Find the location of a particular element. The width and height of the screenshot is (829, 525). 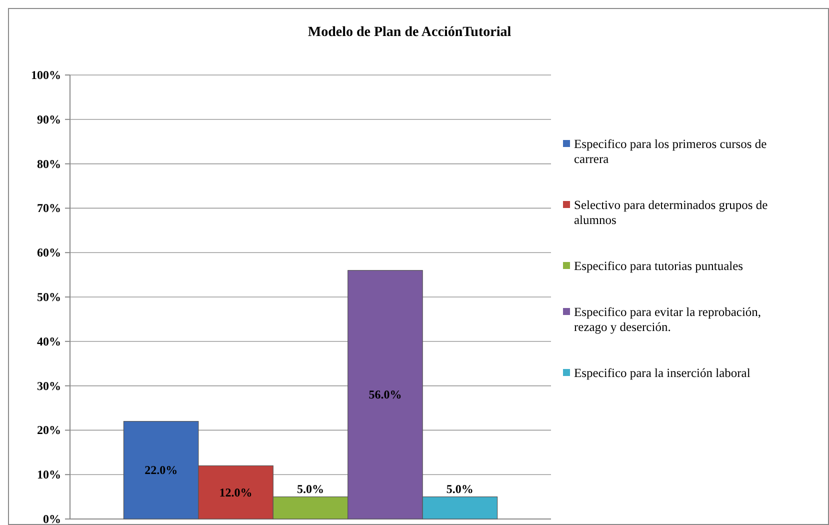

y-tick-label: 10% is located at coordinates (49, 475).